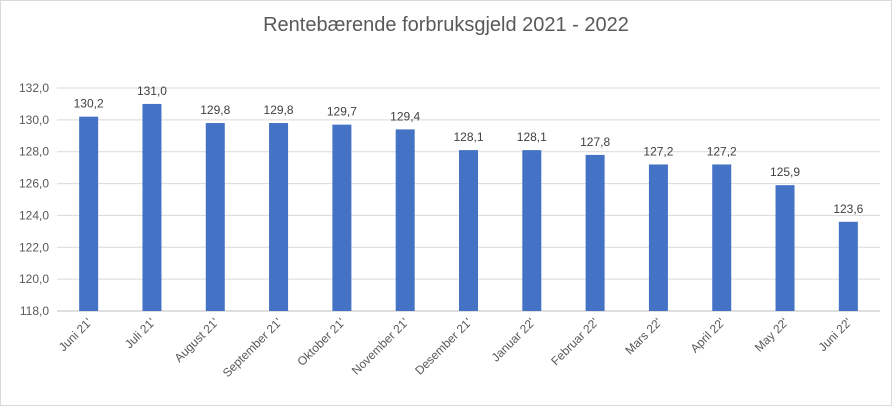 The width and height of the screenshot is (892, 406). Describe the element at coordinates (643, 336) in the screenshot. I see `x-tick-label: Mars 22'` at that location.